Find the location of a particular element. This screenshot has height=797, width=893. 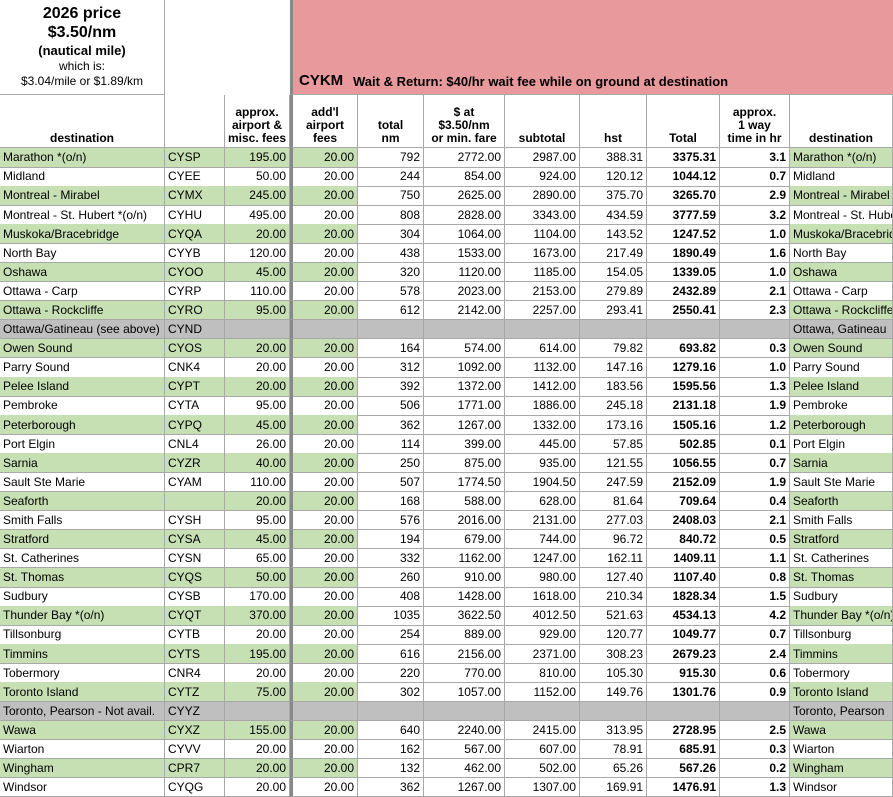

column-header: hst is located at coordinates (613, 121).